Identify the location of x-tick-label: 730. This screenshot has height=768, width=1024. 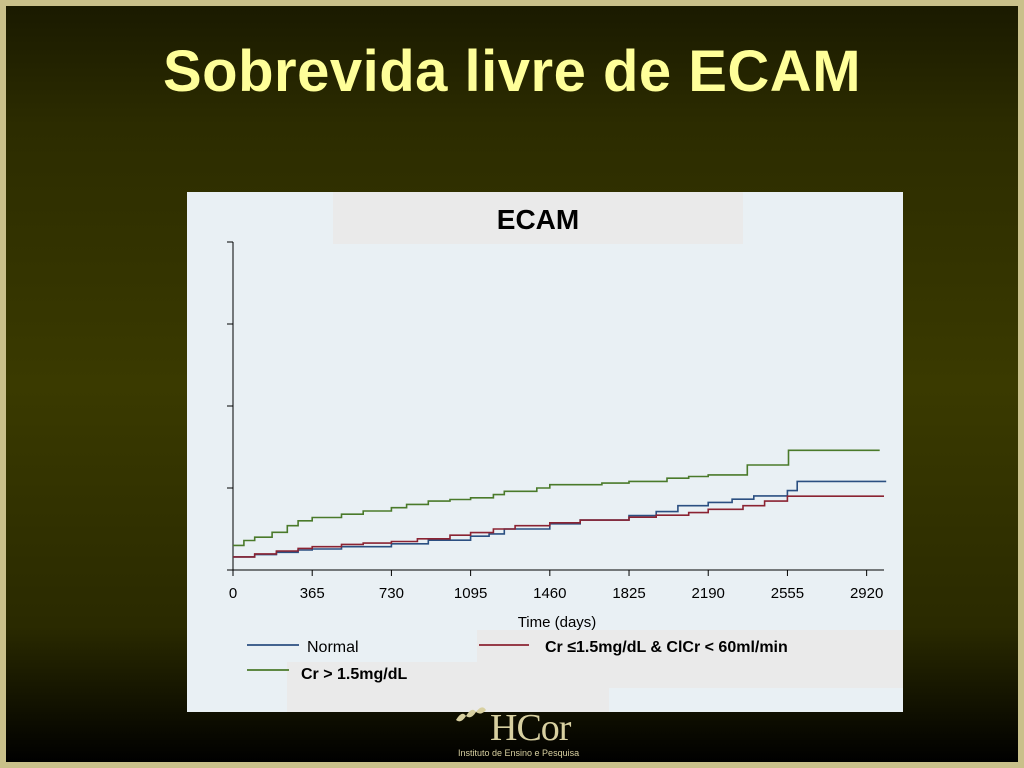
(391, 593).